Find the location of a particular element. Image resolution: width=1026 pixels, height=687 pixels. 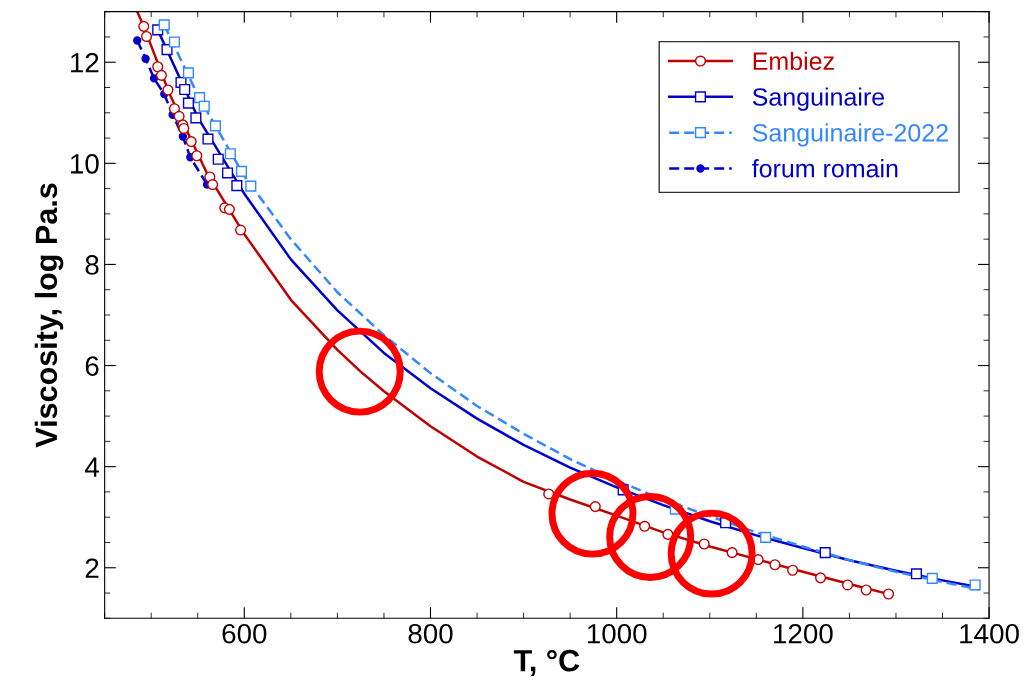

y-tick-label: 4 is located at coordinates (91, 467).